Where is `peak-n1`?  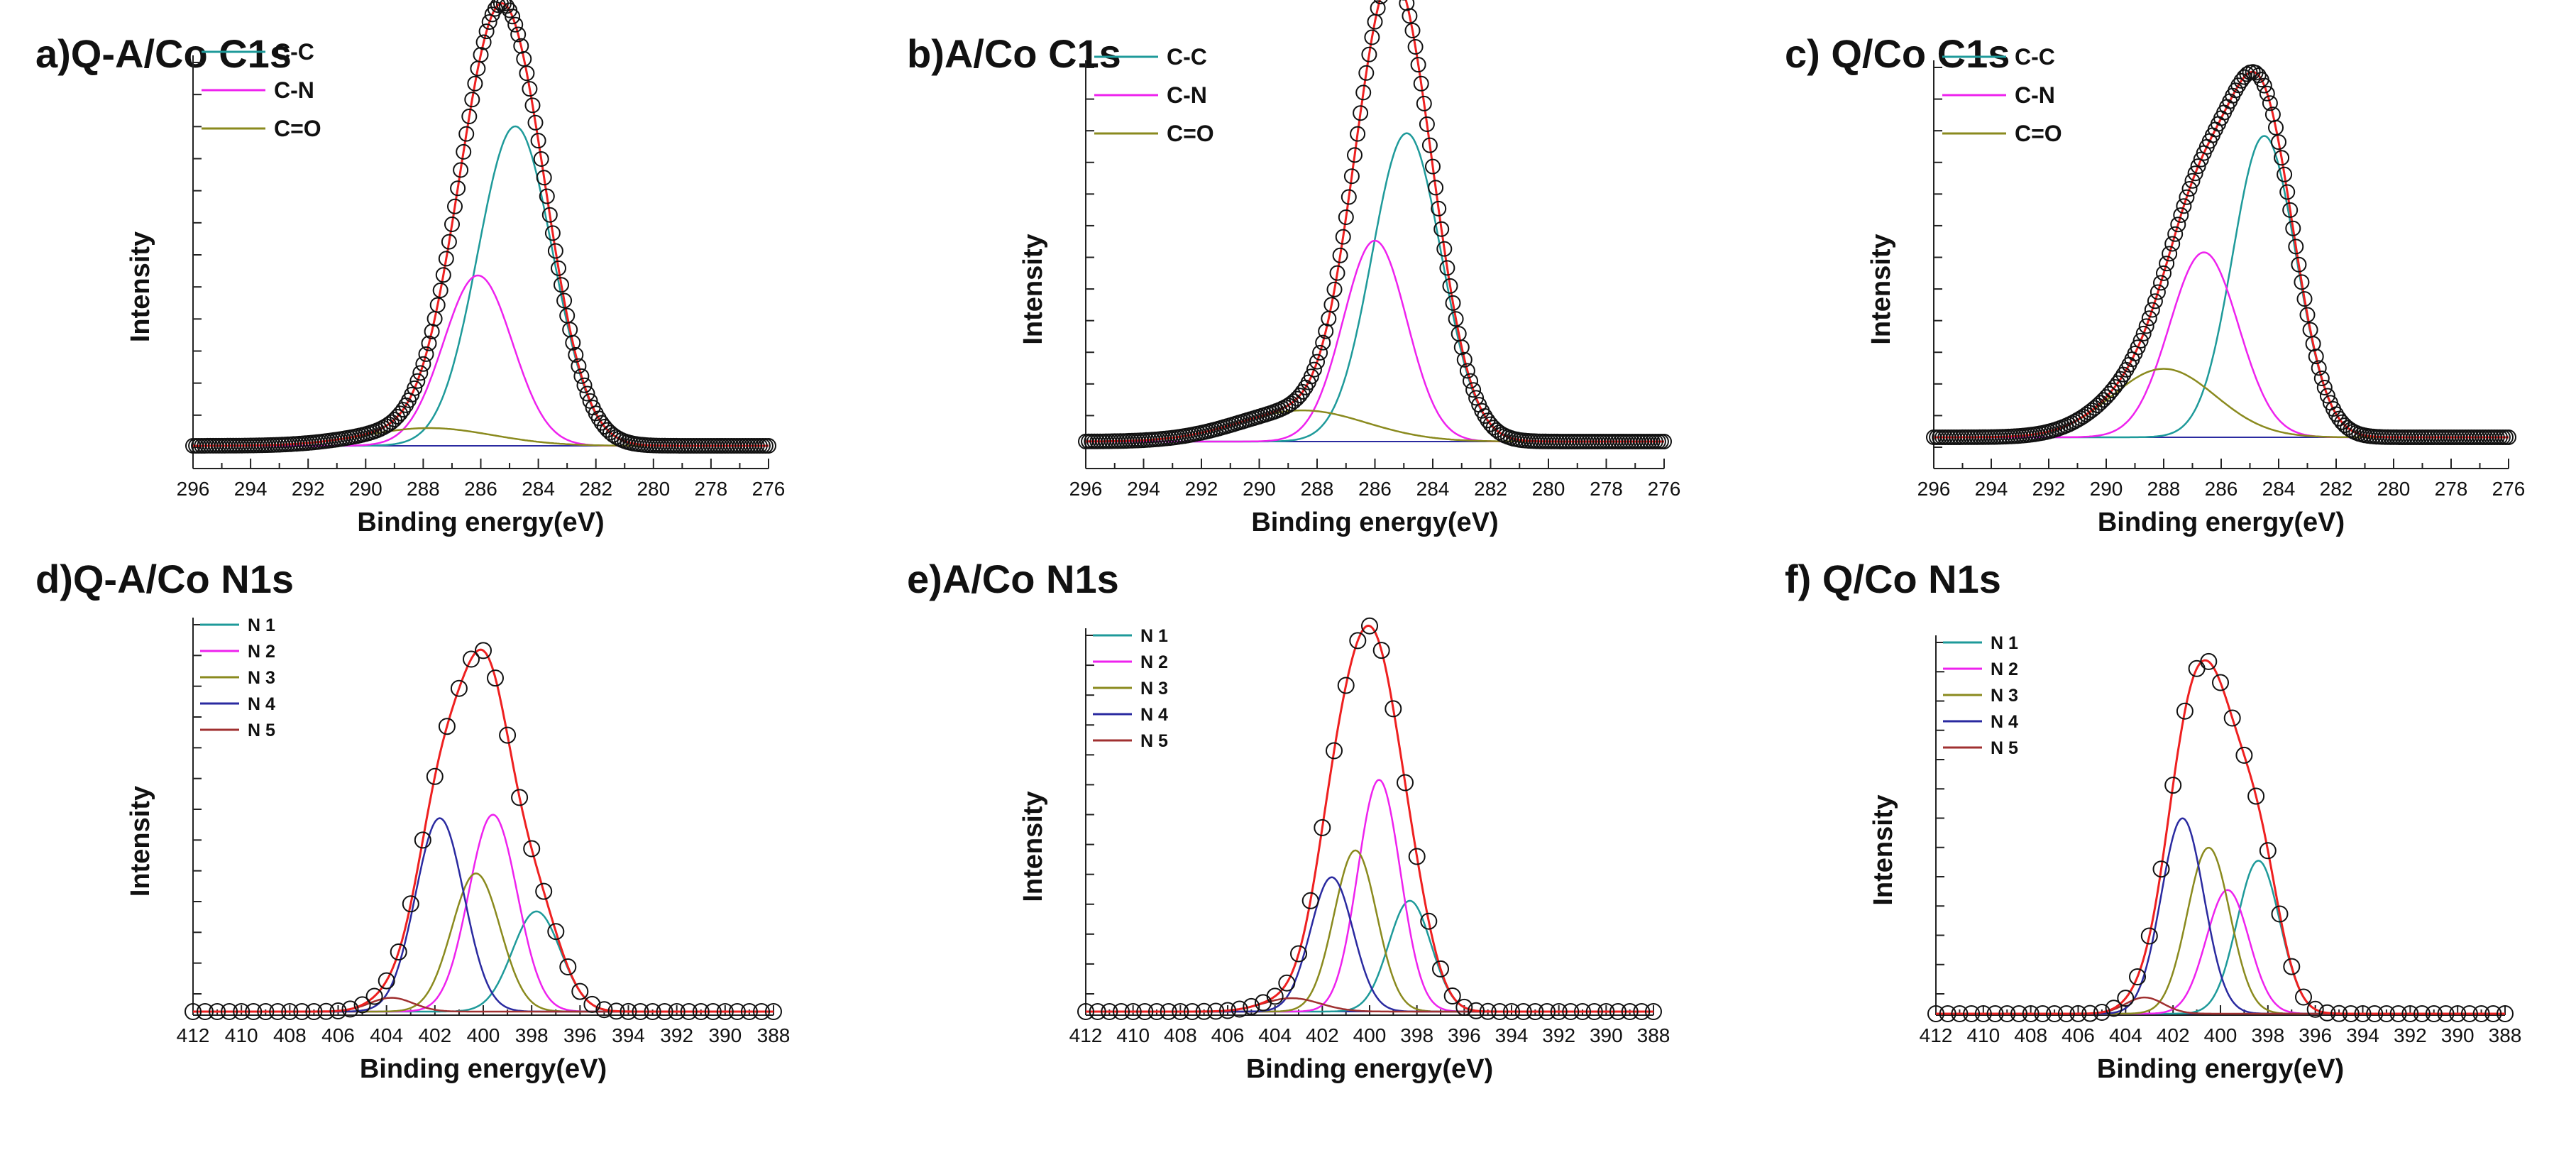
peak-n1 is located at coordinates (483, 961).